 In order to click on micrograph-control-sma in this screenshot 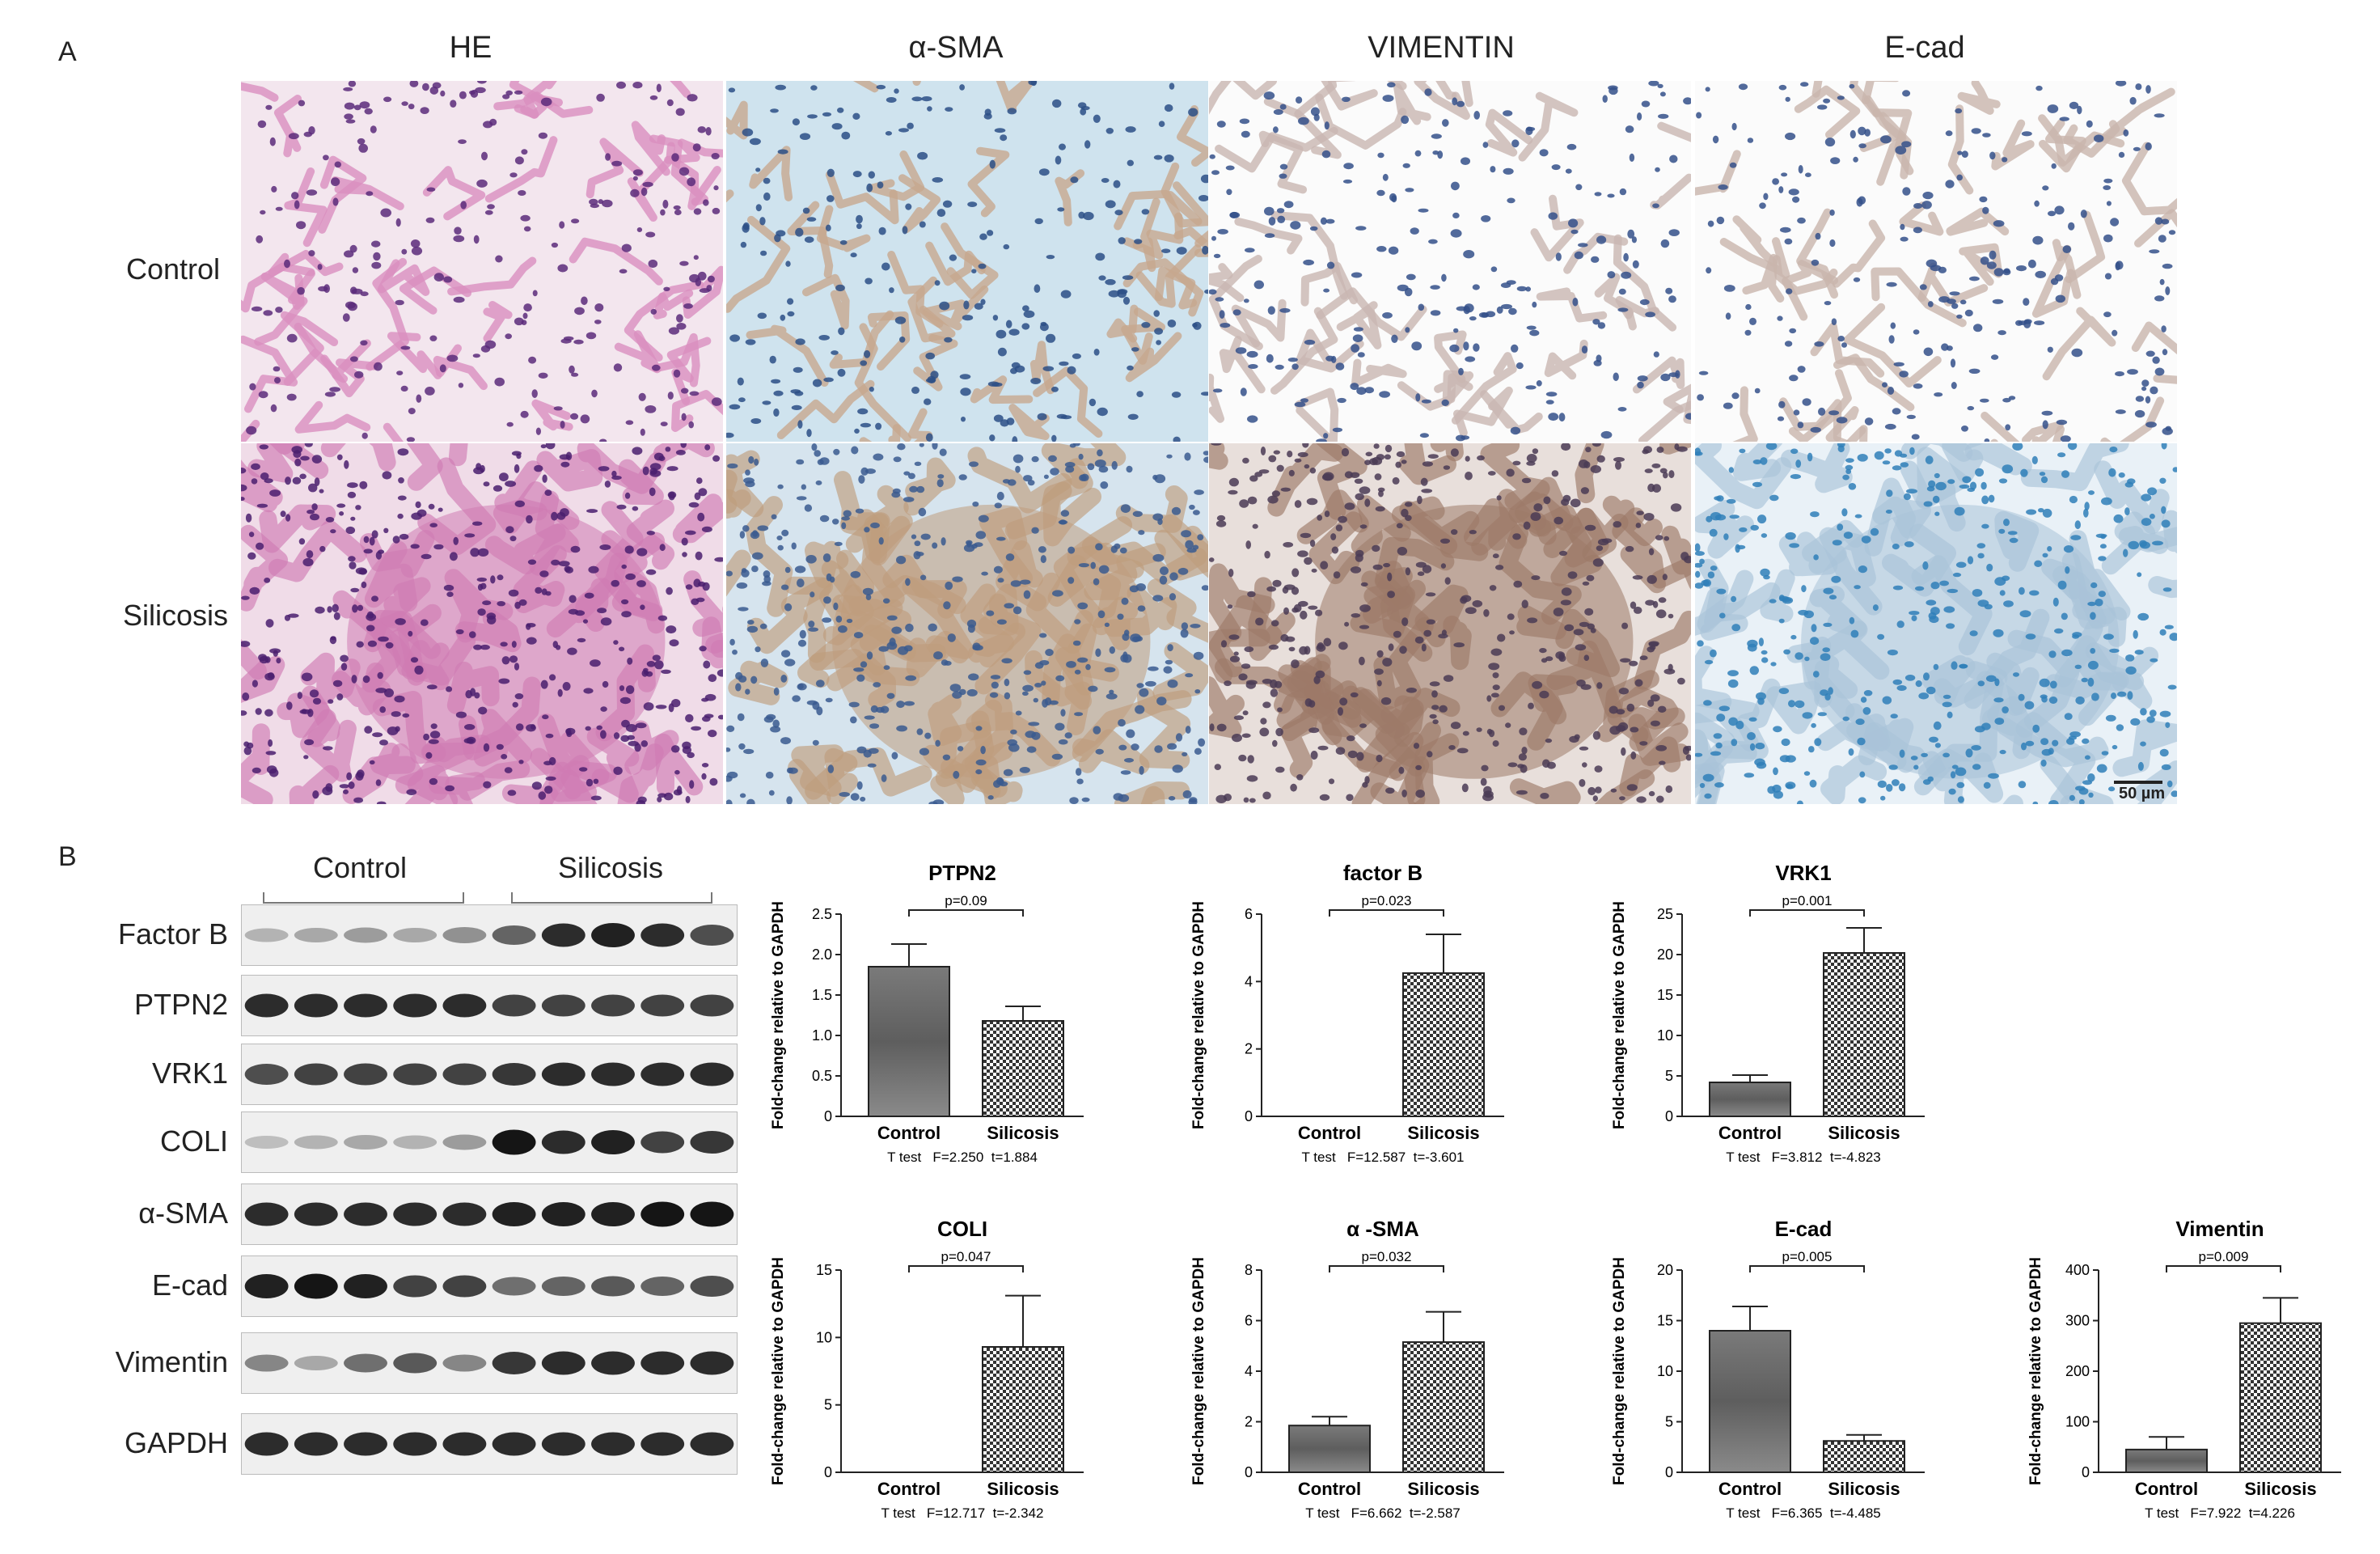, I will do `click(967, 261)`.